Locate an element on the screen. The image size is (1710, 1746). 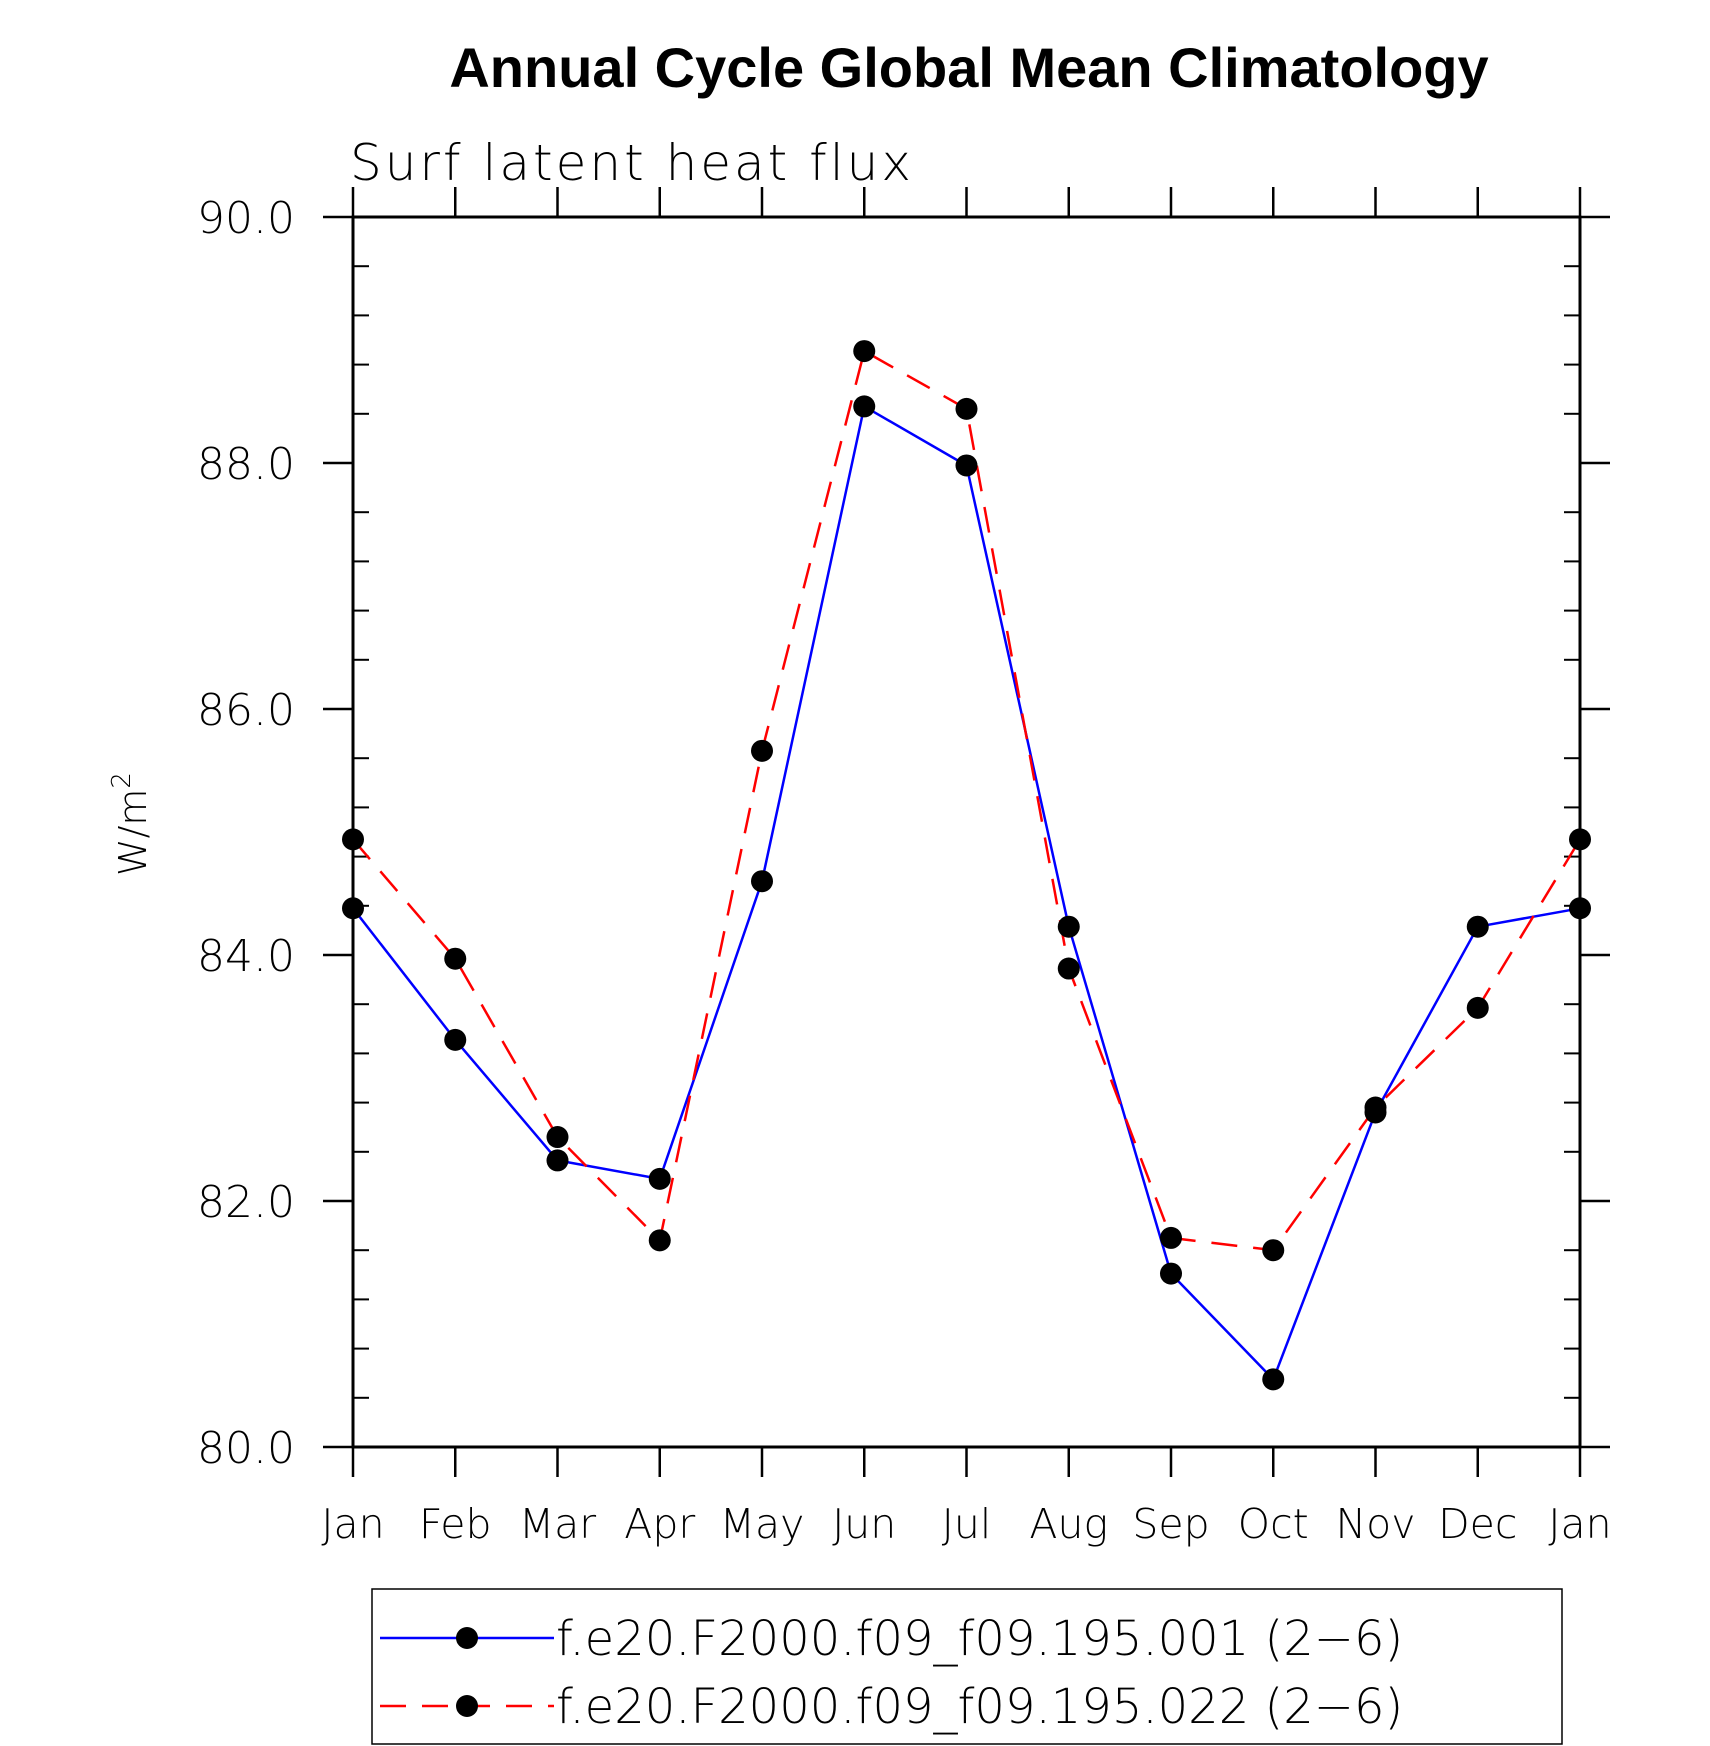
y-tick-label: 86.0 is located at coordinates (246, 710).